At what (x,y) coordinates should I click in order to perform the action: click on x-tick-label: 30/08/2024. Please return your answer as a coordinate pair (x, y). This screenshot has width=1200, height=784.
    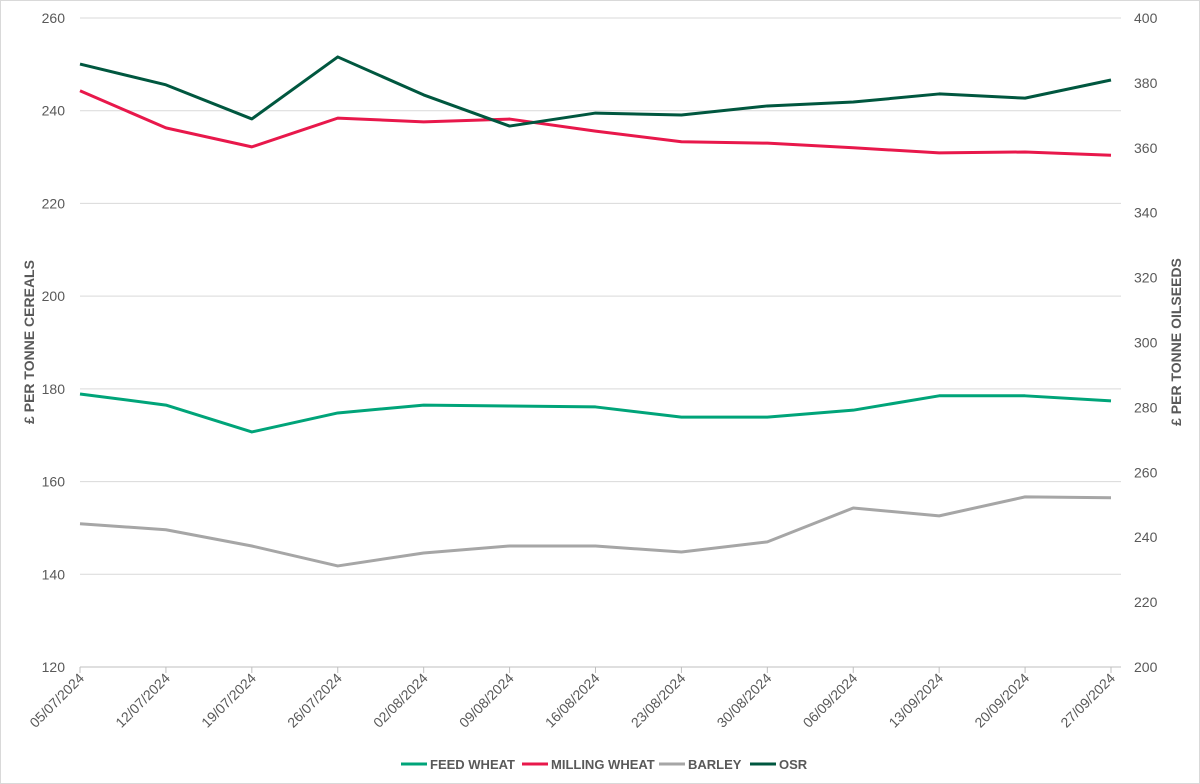
    Looking at the image, I should click on (744, 700).